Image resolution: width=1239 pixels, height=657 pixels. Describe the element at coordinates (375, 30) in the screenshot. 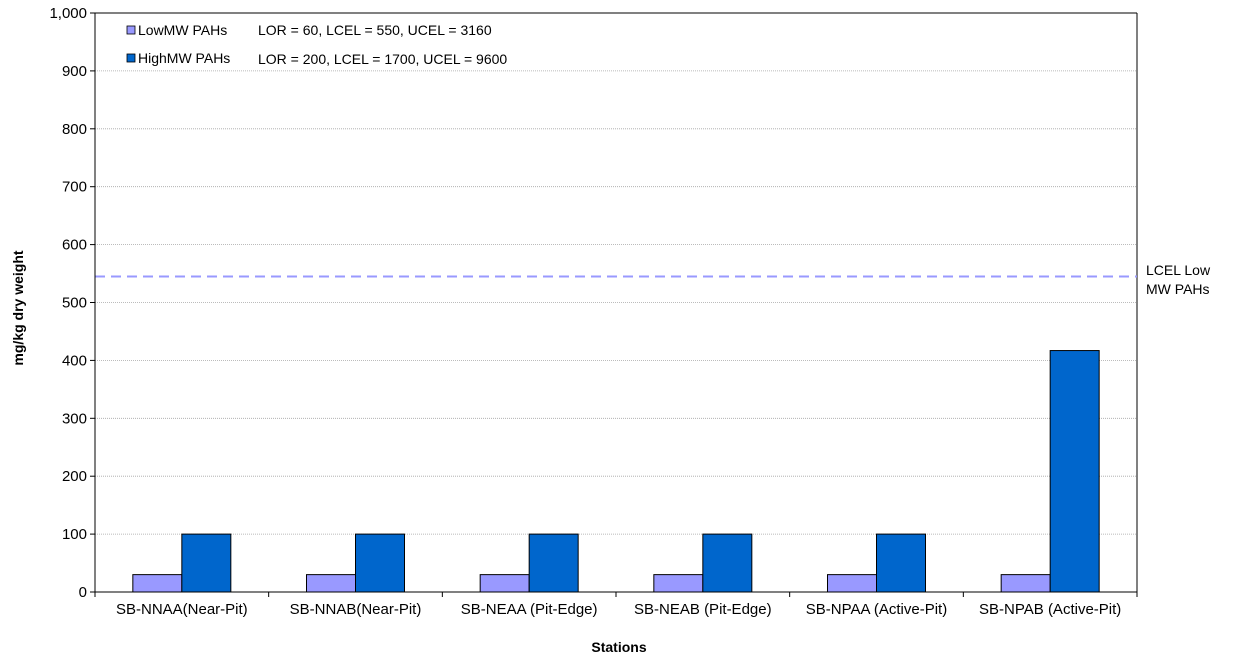

I see `legend-note-lowmw: LOR = 60, LCEL = 550, UCEL = 3160` at that location.